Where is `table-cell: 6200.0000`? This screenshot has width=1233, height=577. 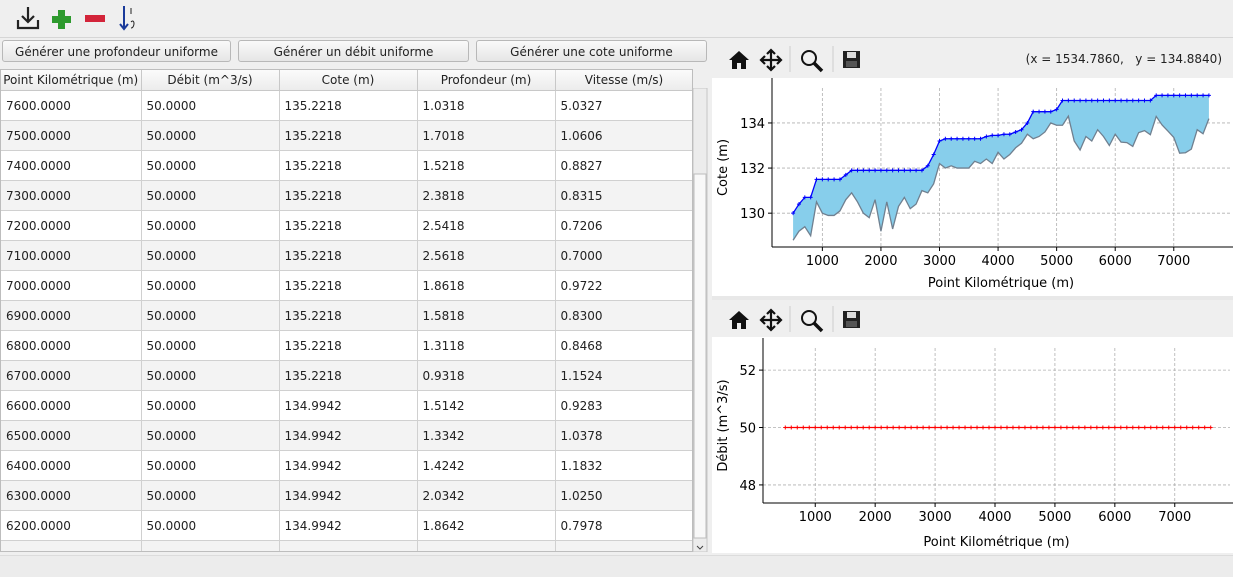 table-cell: 6200.0000 is located at coordinates (71, 525).